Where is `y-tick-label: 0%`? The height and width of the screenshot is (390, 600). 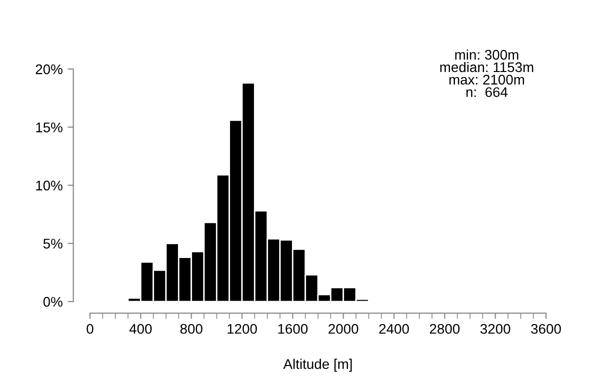
y-tick-label: 0% is located at coordinates (52, 301).